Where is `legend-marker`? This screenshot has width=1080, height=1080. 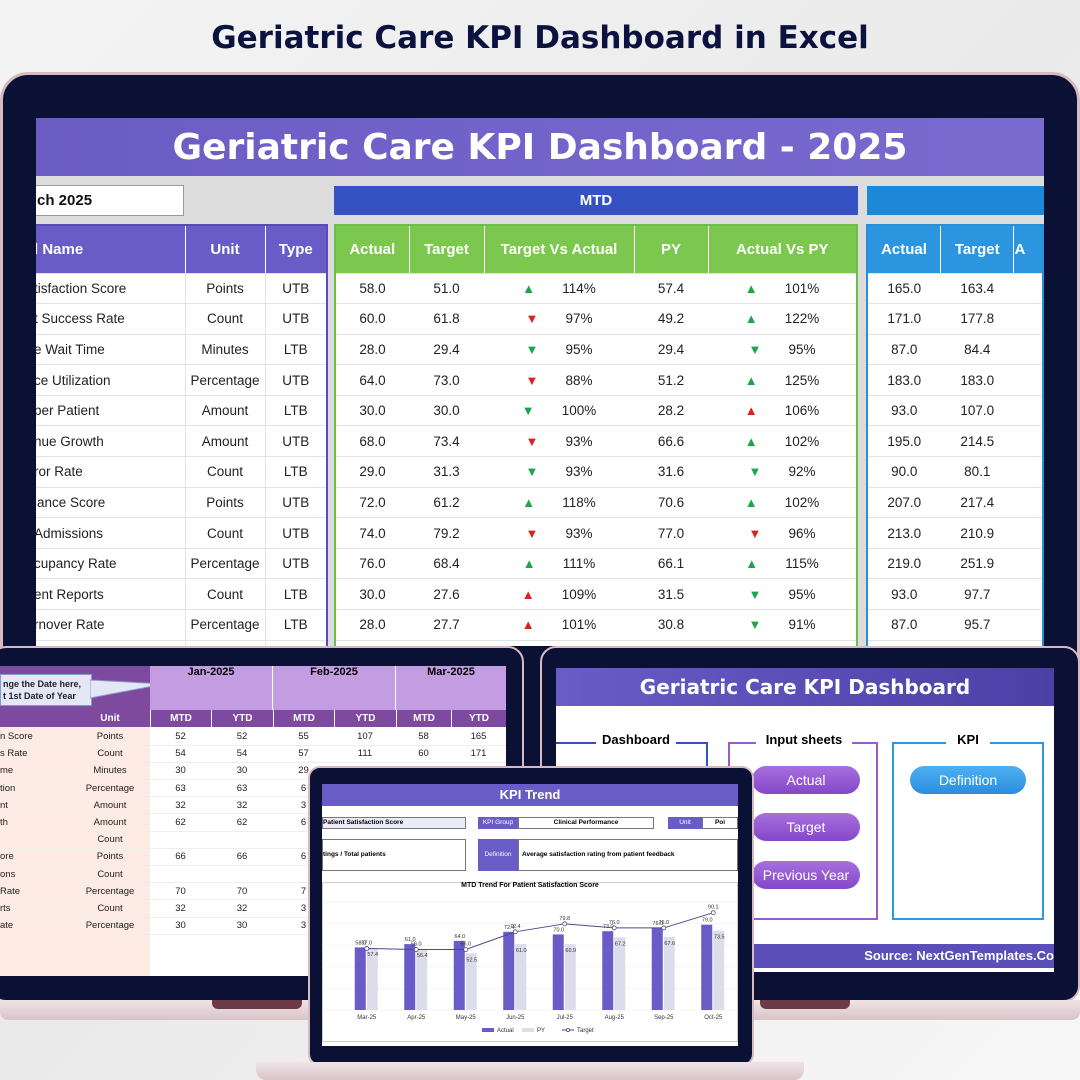
legend-marker is located at coordinates (567, 1029).